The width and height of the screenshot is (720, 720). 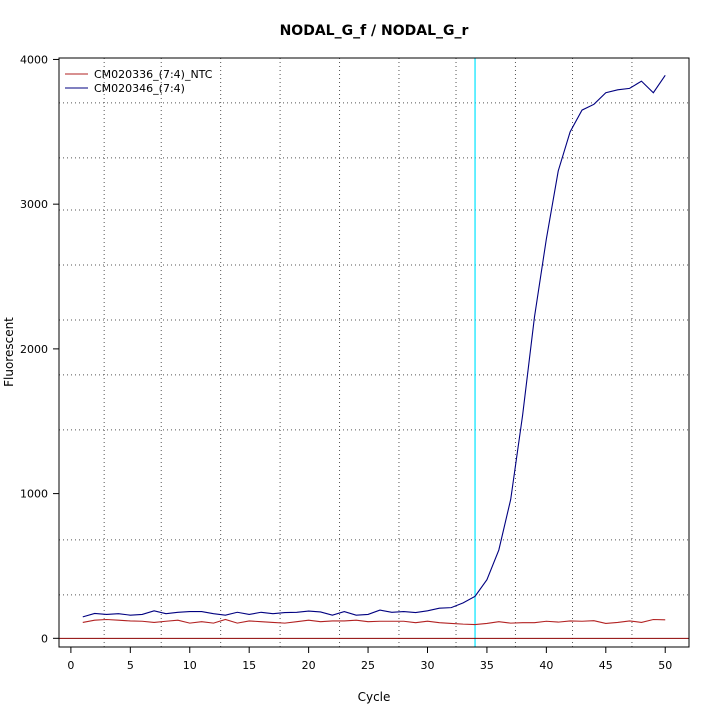 I want to click on x-tick-label: 20, so click(x=309, y=665).